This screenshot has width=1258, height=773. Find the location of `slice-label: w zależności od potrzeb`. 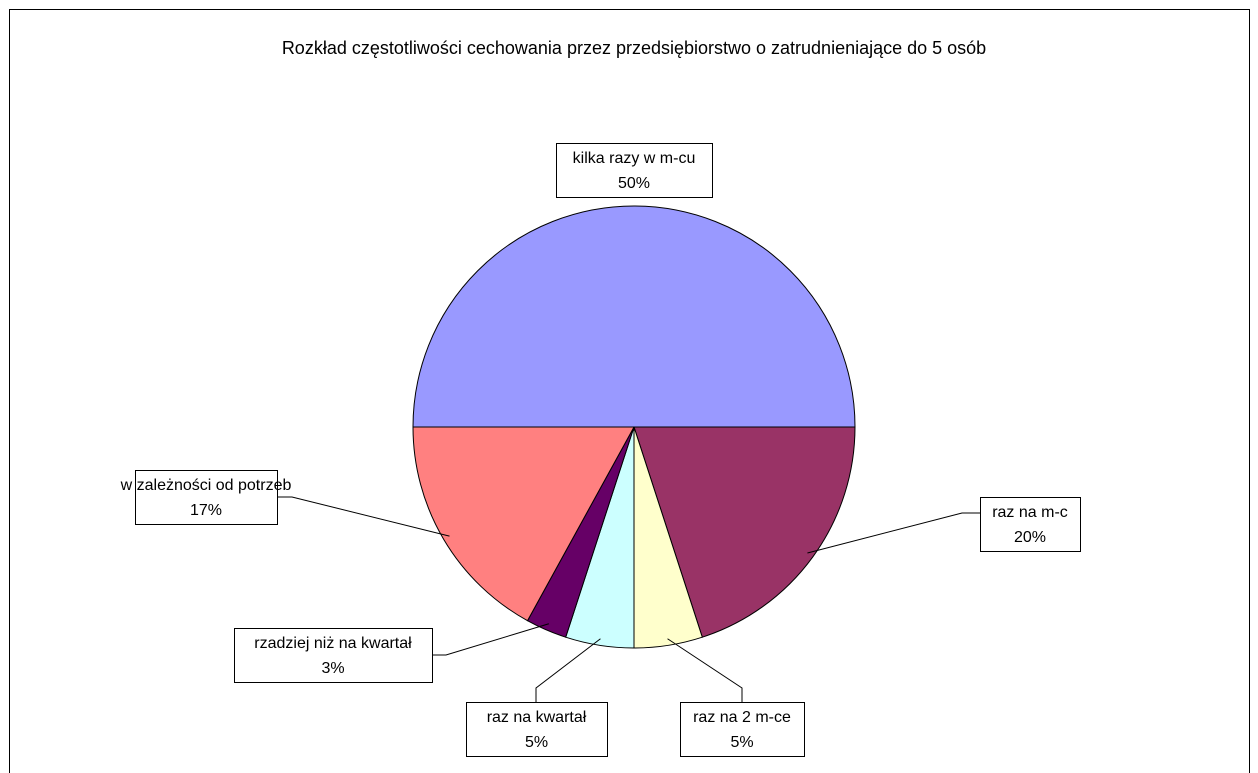

slice-label: w zależności od potrzeb is located at coordinates (206, 485).